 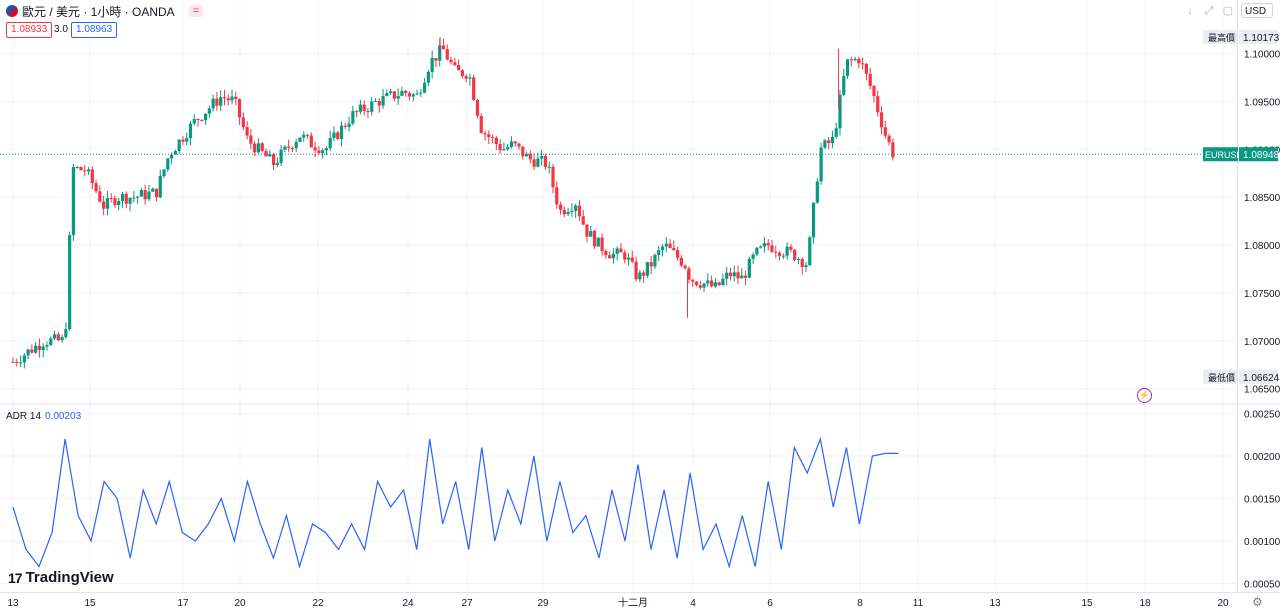 I want to click on gear-icon: ⚙, so click(x=1257, y=602).